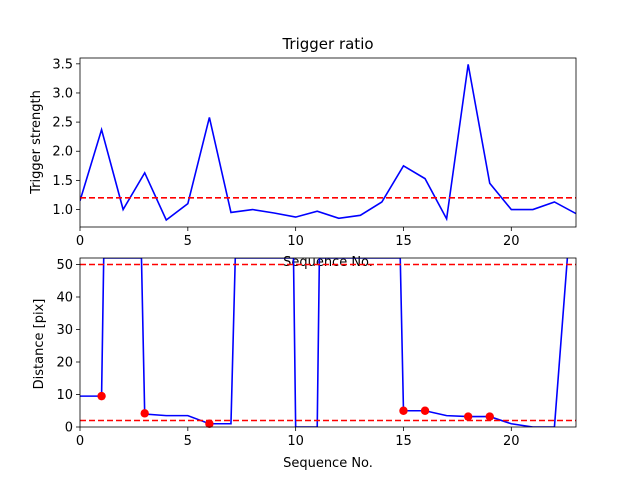 Image resolution: width=640 pixels, height=484 pixels. I want to click on y-axis-label: Trigger strength, so click(36, 142).